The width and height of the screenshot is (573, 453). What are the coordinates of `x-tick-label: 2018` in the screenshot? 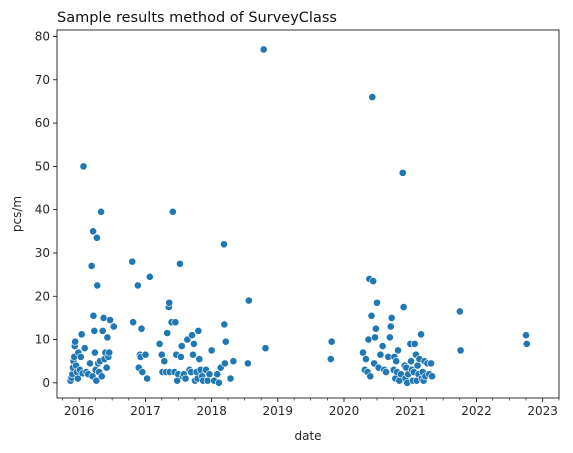 It's located at (211, 411).